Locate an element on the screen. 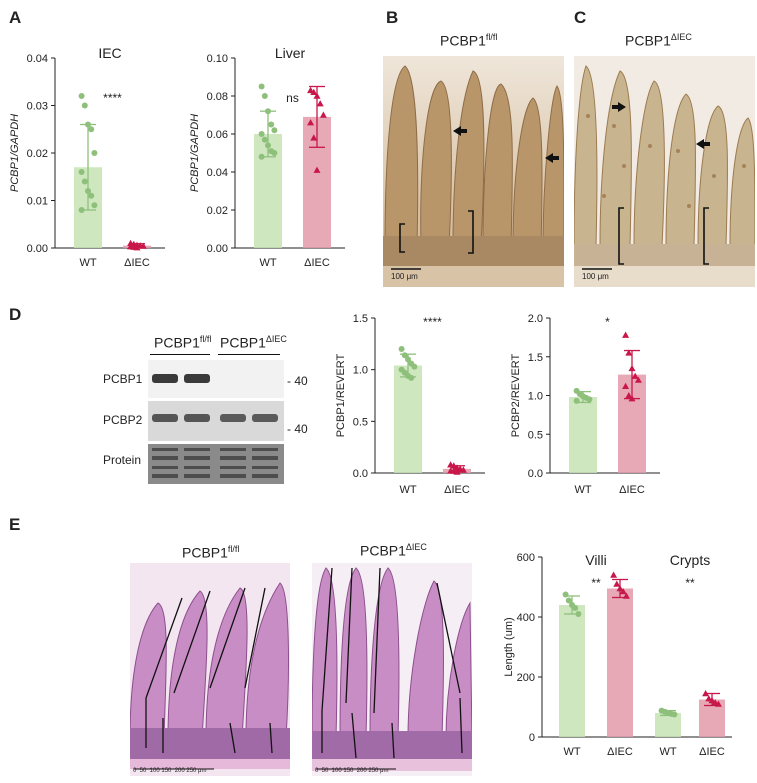 The height and width of the screenshot is (783, 757). panel-label-c: C is located at coordinates (580, 17).